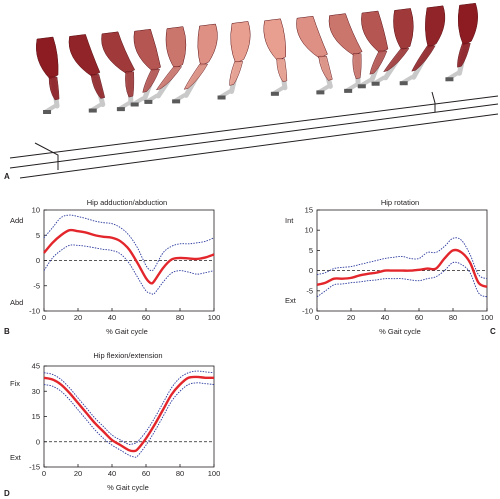  I want to click on chart-b-xtick-label: 20, so click(78, 317).